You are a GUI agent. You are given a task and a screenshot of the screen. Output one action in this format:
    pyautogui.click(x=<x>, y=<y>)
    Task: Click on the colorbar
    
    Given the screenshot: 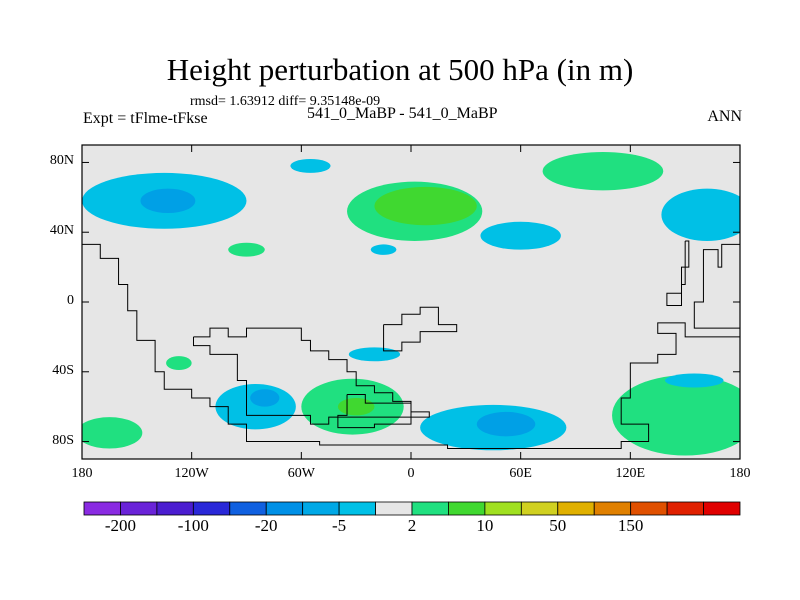 What is the action you would take?
    pyautogui.click(x=412, y=508)
    